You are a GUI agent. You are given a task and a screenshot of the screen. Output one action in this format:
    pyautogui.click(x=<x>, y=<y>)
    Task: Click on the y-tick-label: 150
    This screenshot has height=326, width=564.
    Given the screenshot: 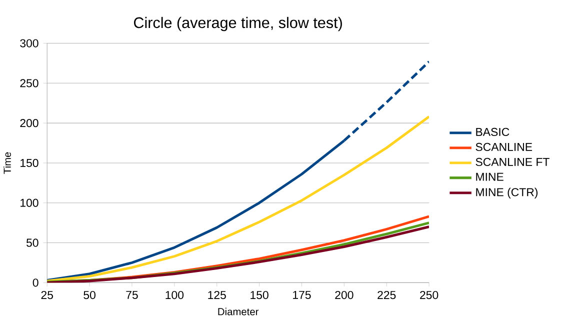 What is the action you would take?
    pyautogui.click(x=29, y=163)
    